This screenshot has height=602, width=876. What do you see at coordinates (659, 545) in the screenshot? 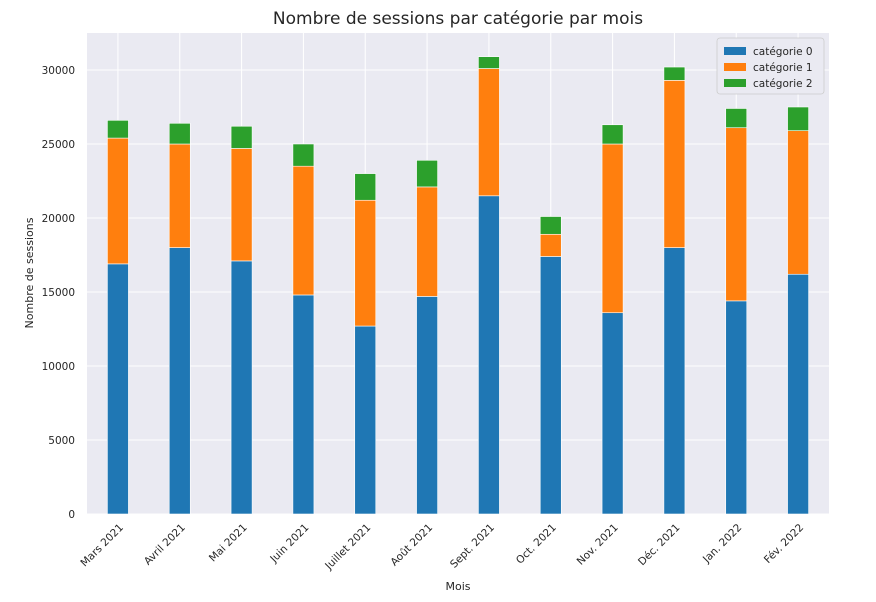
I see `x-tick-label: Déc. 2021` at bounding box center [659, 545].